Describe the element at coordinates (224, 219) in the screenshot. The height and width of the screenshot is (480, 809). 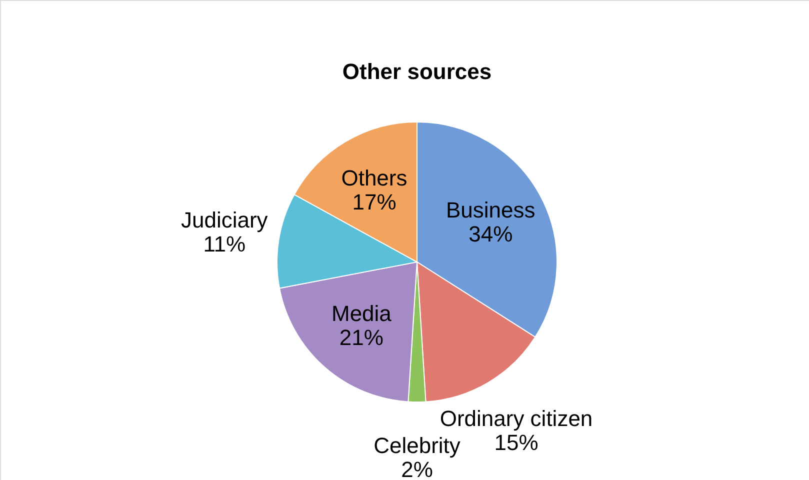
I see `slice-label: Judiciary` at that location.